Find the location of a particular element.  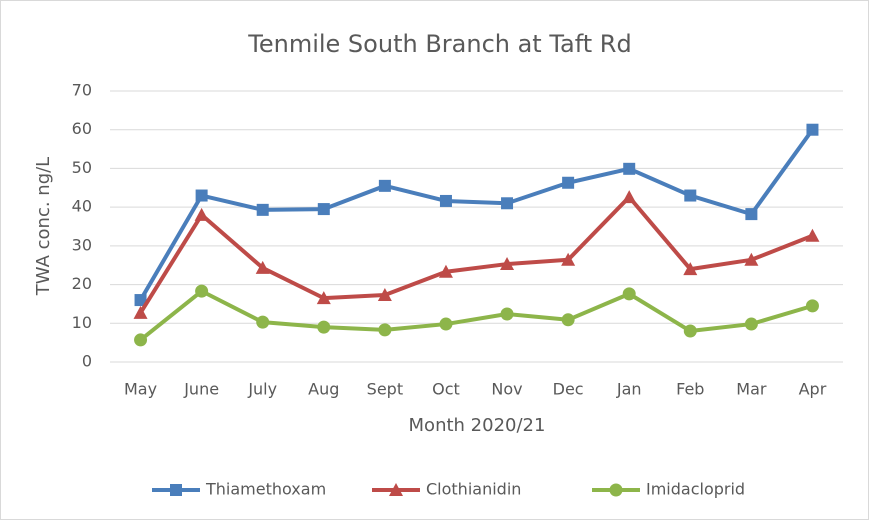

x-tick-label: Oct is located at coordinates (446, 389).